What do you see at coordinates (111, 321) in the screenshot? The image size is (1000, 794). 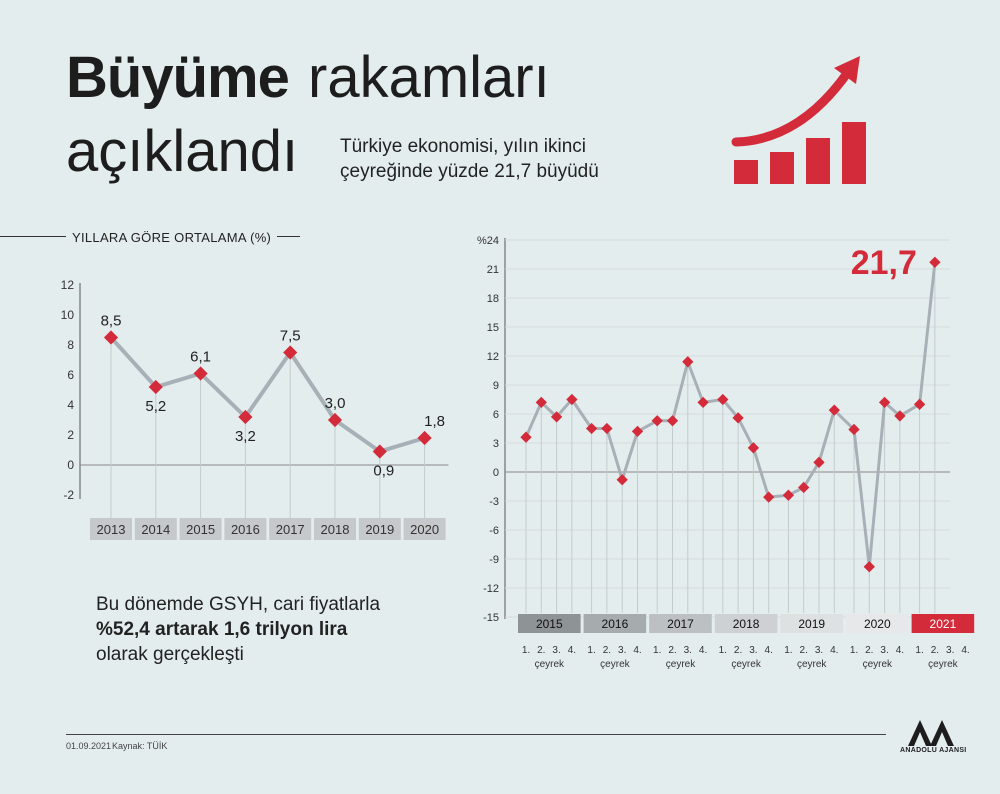 I see `data-label: 8,5` at bounding box center [111, 321].